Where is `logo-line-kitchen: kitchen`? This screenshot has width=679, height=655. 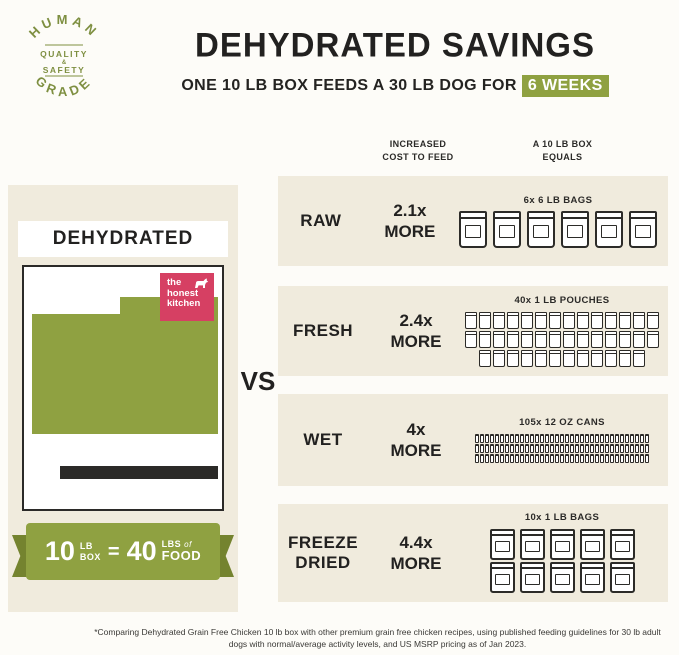
logo-line-kitchen: kitchen is located at coordinates (184, 304).